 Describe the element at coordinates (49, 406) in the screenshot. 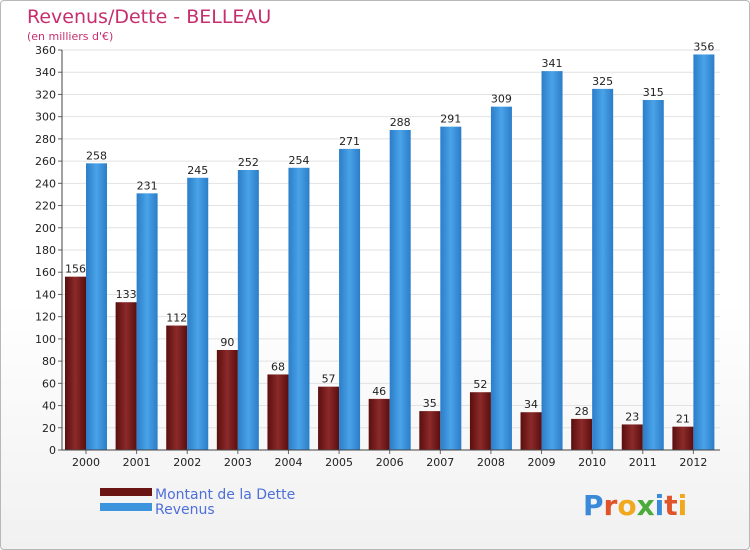

I see `y-tick-label: 40` at that location.